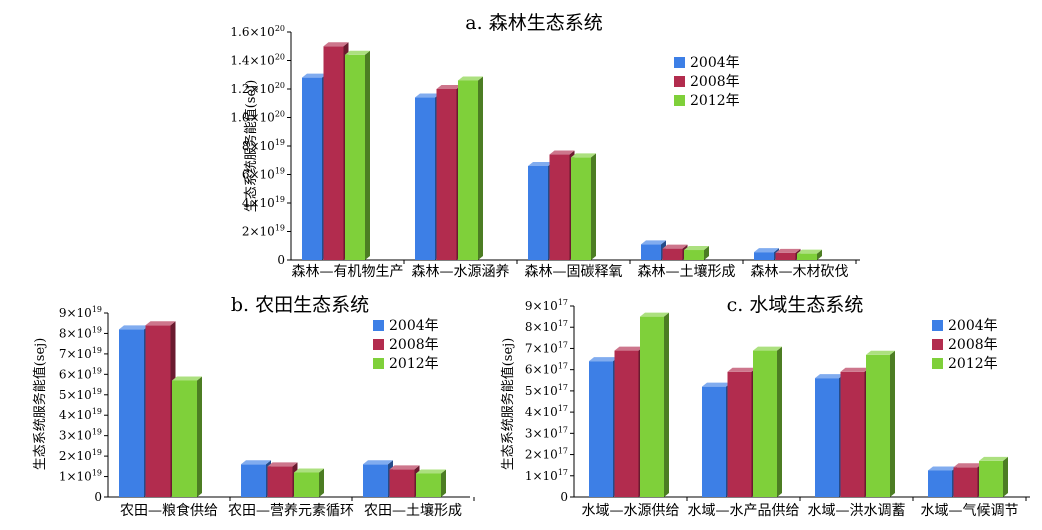 This screenshot has height=530, width=1042. Describe the element at coordinates (546, 475) in the screenshot. I see `y-tick-label: 1×10¹⁷` at that location.